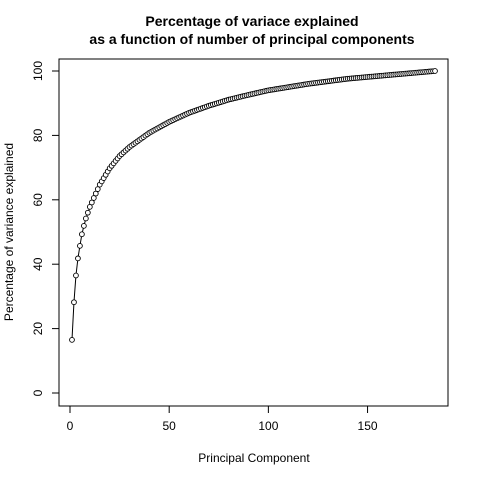 The height and width of the screenshot is (480, 480). I want to click on chart-title-line1: Percentage of variace explained, so click(251, 21).